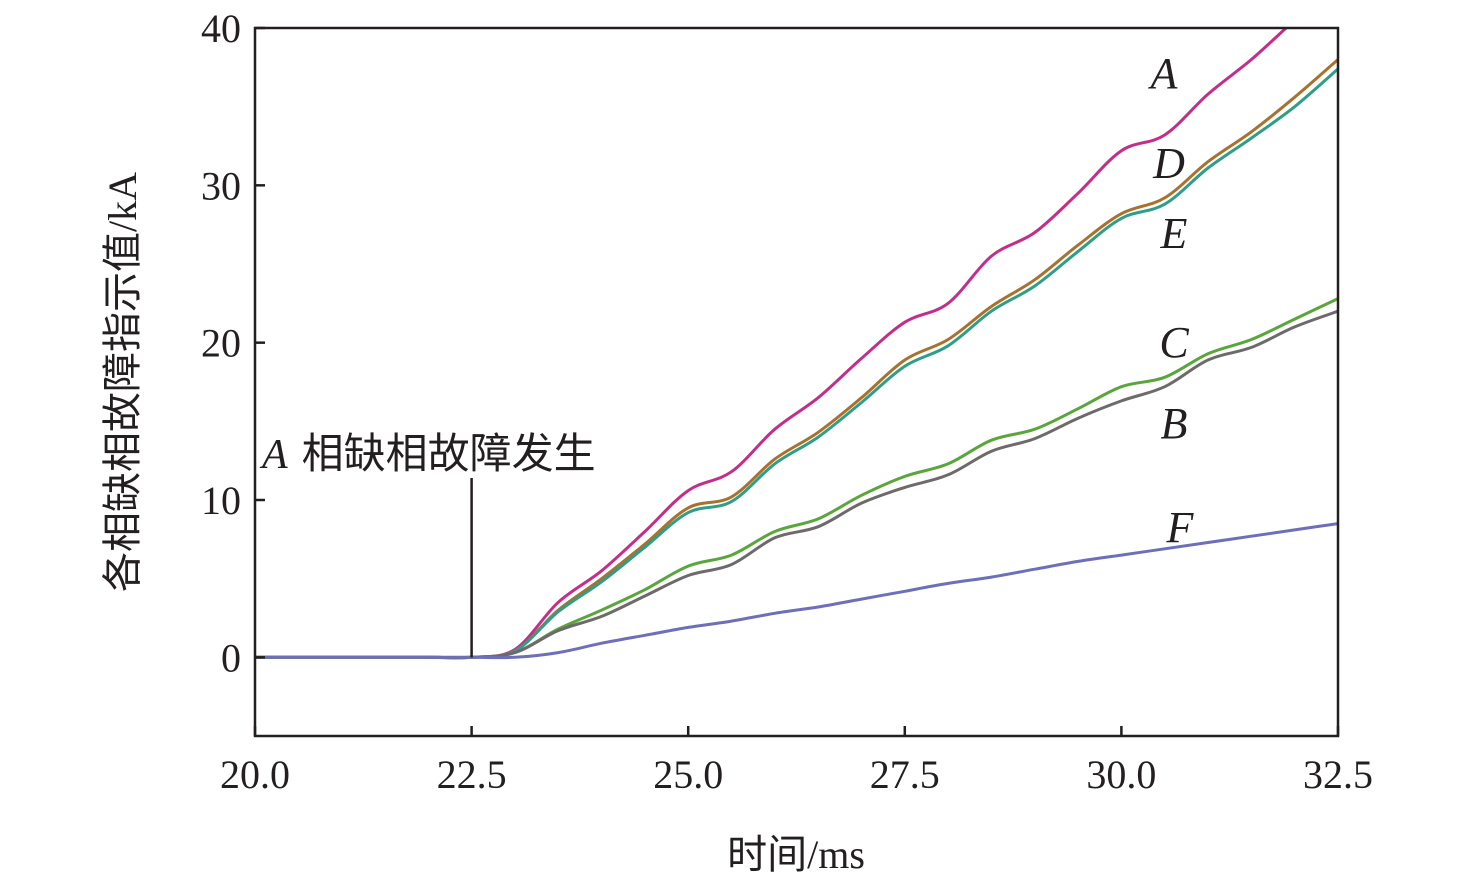  What do you see at coordinates (273, 455) in the screenshot?
I see `annotation-series-letter: A` at bounding box center [273, 455].